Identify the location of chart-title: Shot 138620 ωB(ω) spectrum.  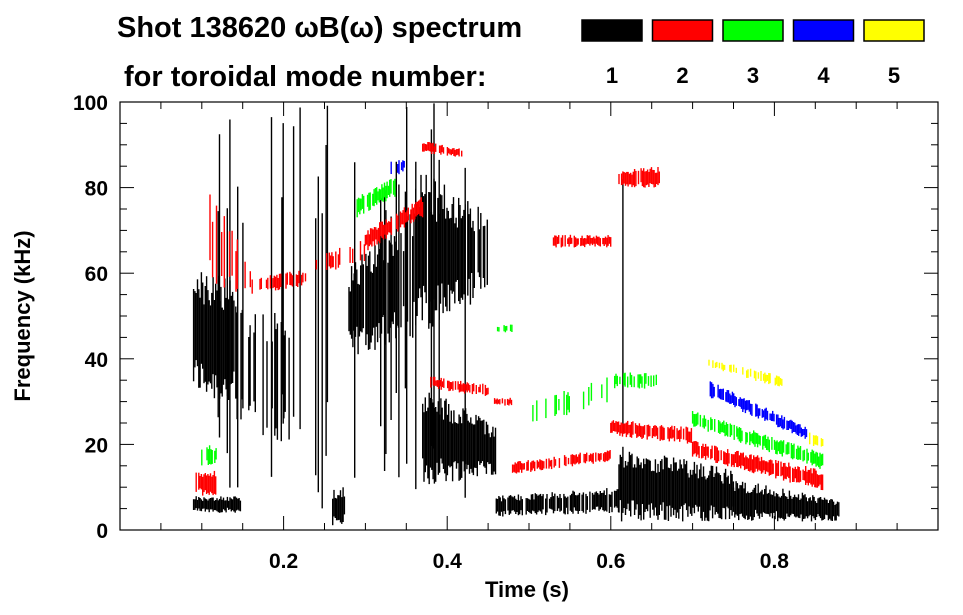
(319, 28).